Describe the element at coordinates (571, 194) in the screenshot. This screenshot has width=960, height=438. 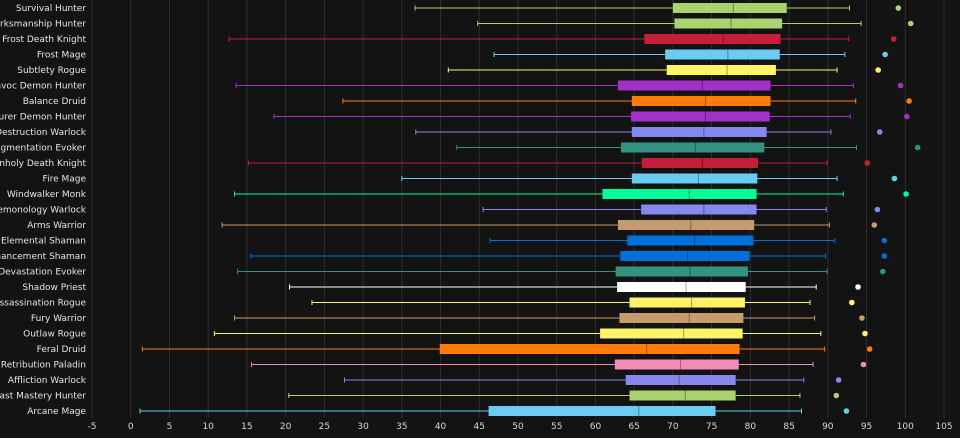
I see `box-windwalker-monk` at that location.